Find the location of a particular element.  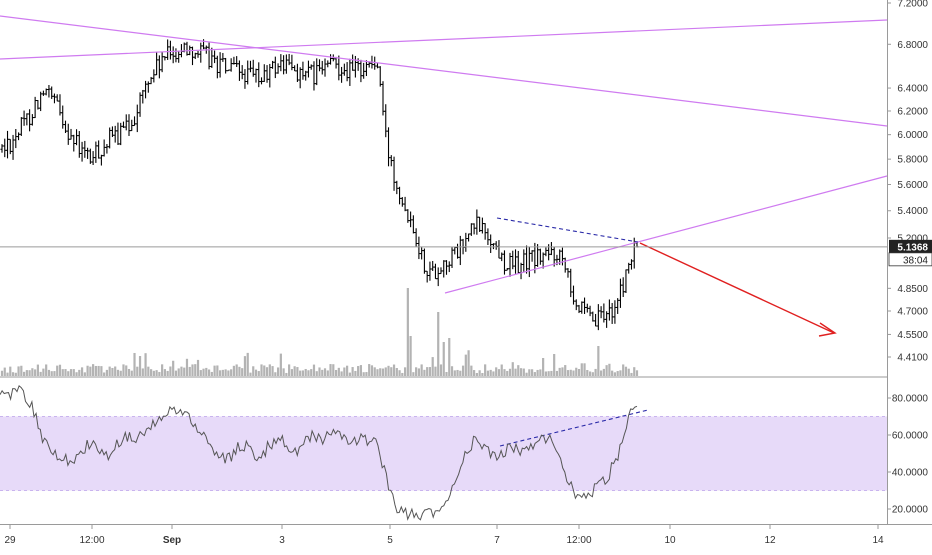

time-tick-label: 29 is located at coordinates (10, 540).